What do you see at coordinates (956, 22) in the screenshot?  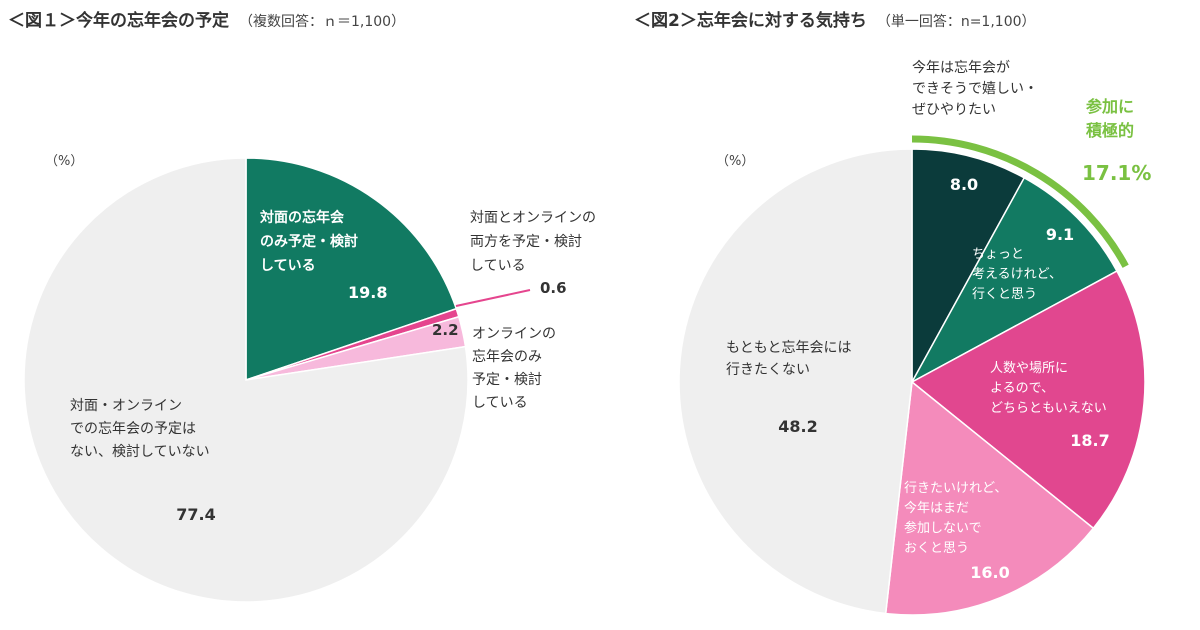 I see `chart2-note: （単一回答：n=1,100）` at bounding box center [956, 22].